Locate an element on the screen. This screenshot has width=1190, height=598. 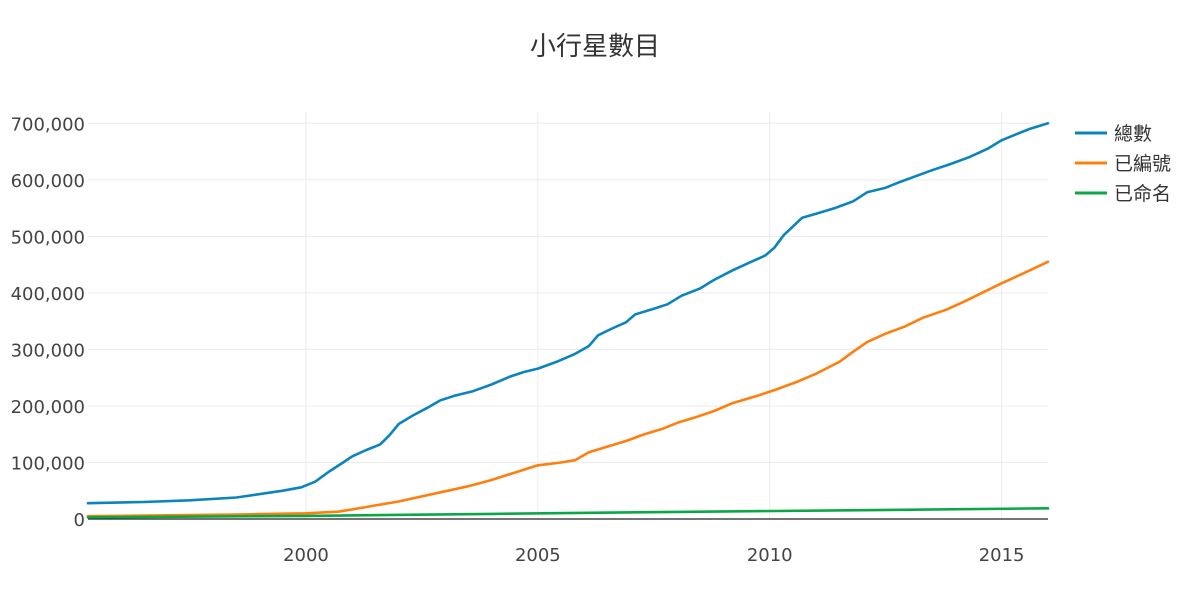
x-tick-label: 2005 is located at coordinates (538, 555).